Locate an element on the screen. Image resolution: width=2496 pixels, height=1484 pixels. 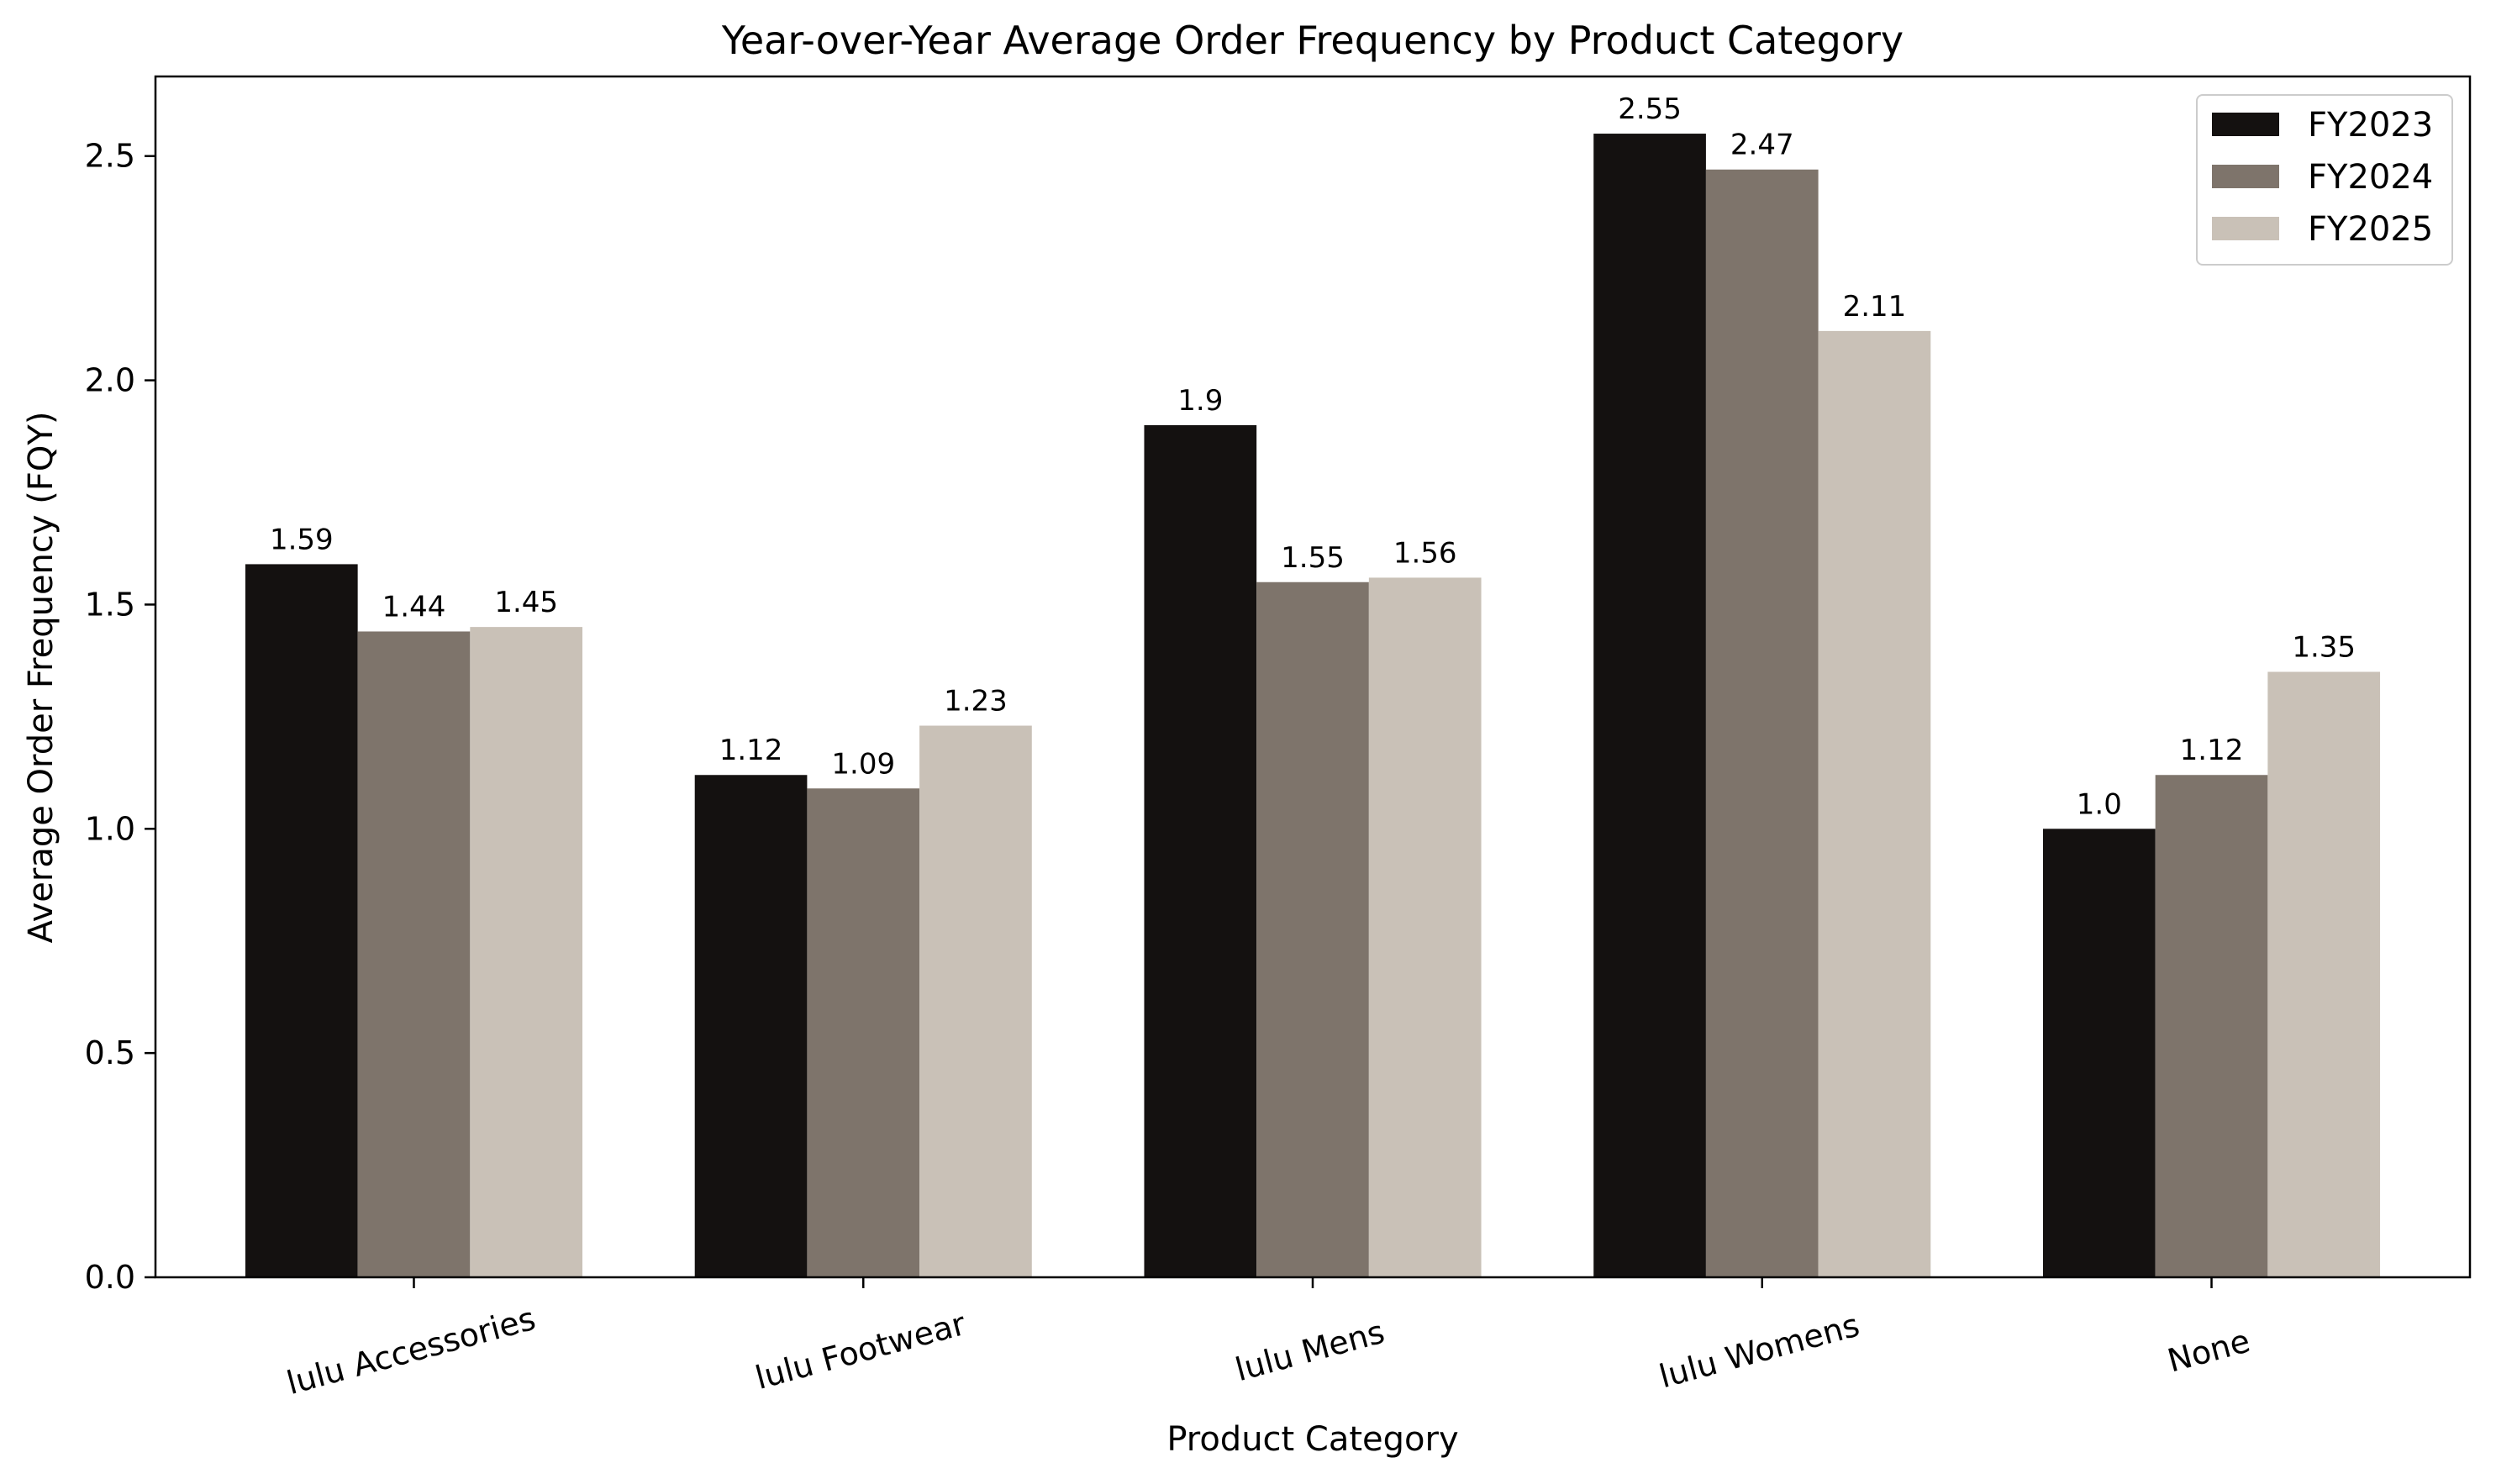
legend-label-fy2024: FY2024 is located at coordinates (2370, 178).